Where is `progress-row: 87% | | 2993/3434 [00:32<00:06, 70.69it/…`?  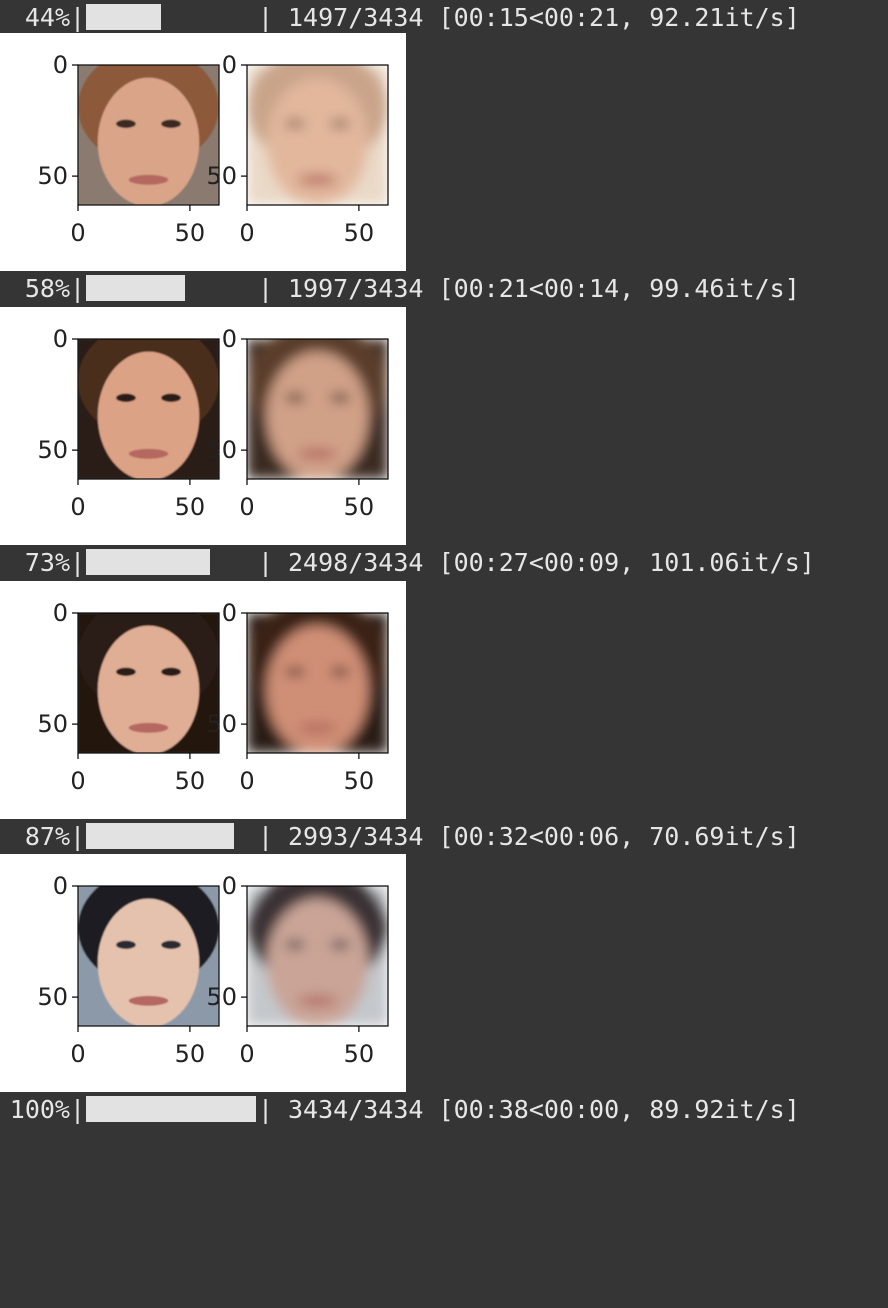
progress-row: 87% | | 2993/3434 [00:32<00:06, 70.69it/… is located at coordinates (444, 837).